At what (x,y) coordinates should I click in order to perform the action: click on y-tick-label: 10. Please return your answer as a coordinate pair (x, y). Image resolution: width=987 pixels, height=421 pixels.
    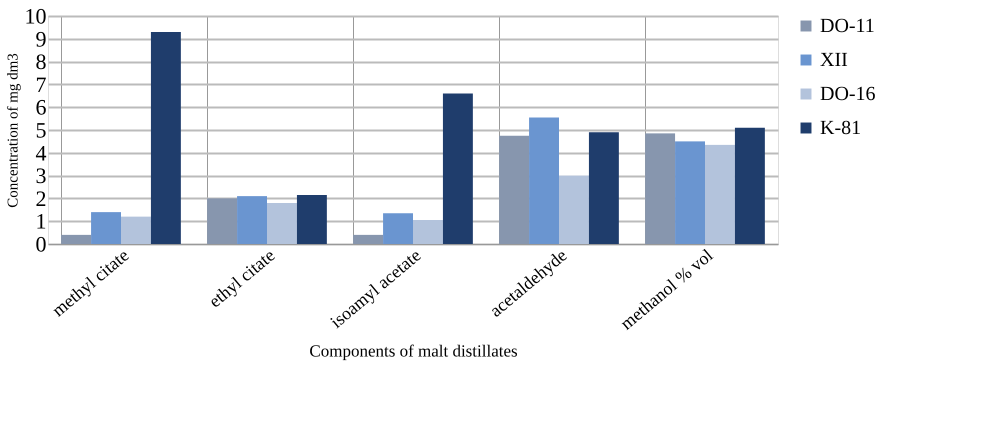
    Looking at the image, I should click on (35, 16).